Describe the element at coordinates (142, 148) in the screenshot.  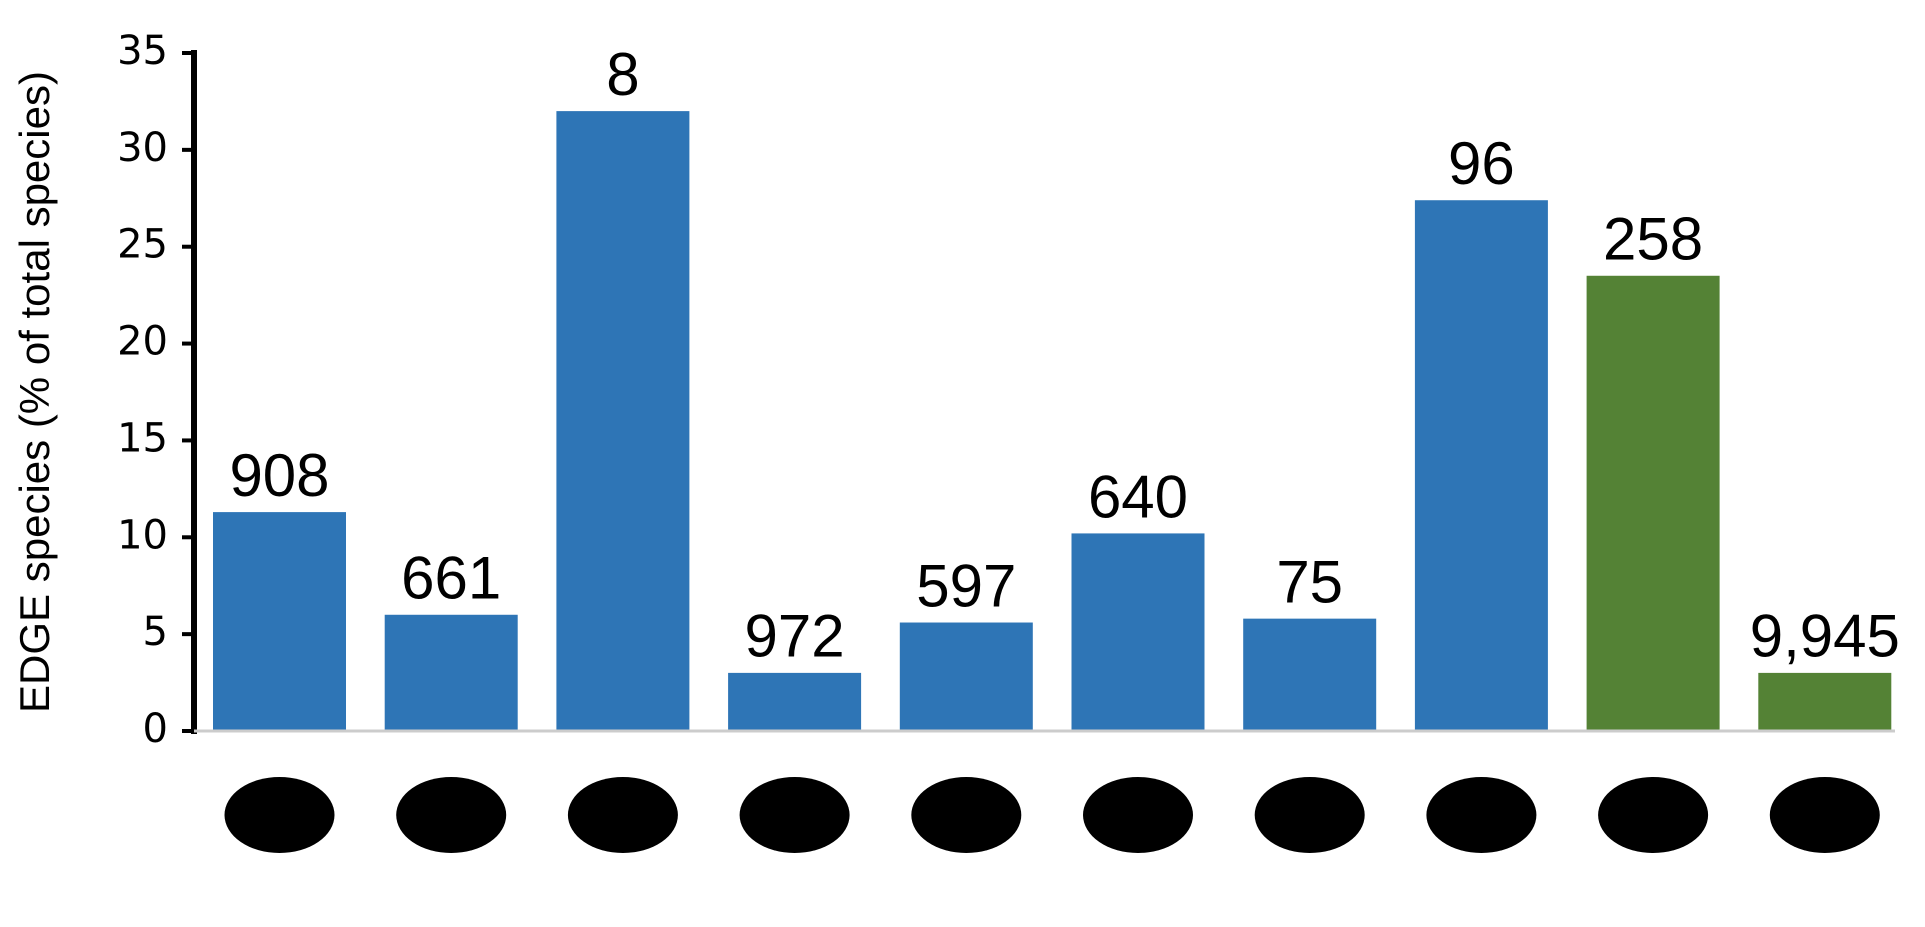
I see `y-tick-label: 30` at that location.